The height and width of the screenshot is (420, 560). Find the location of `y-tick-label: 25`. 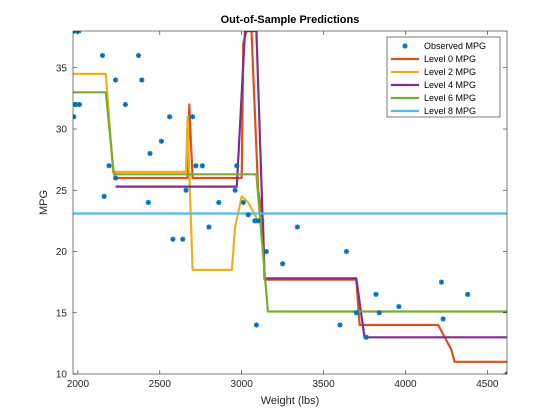

y-tick-label: 25 is located at coordinates (62, 191).